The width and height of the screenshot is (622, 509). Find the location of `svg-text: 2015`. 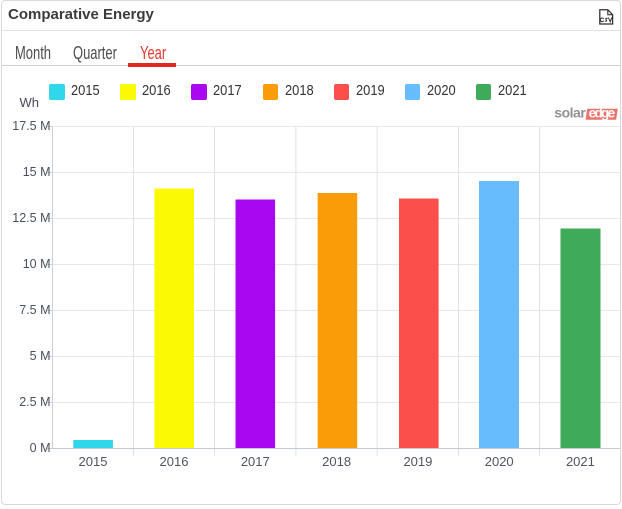

svg-text: 2015 is located at coordinates (93, 461).